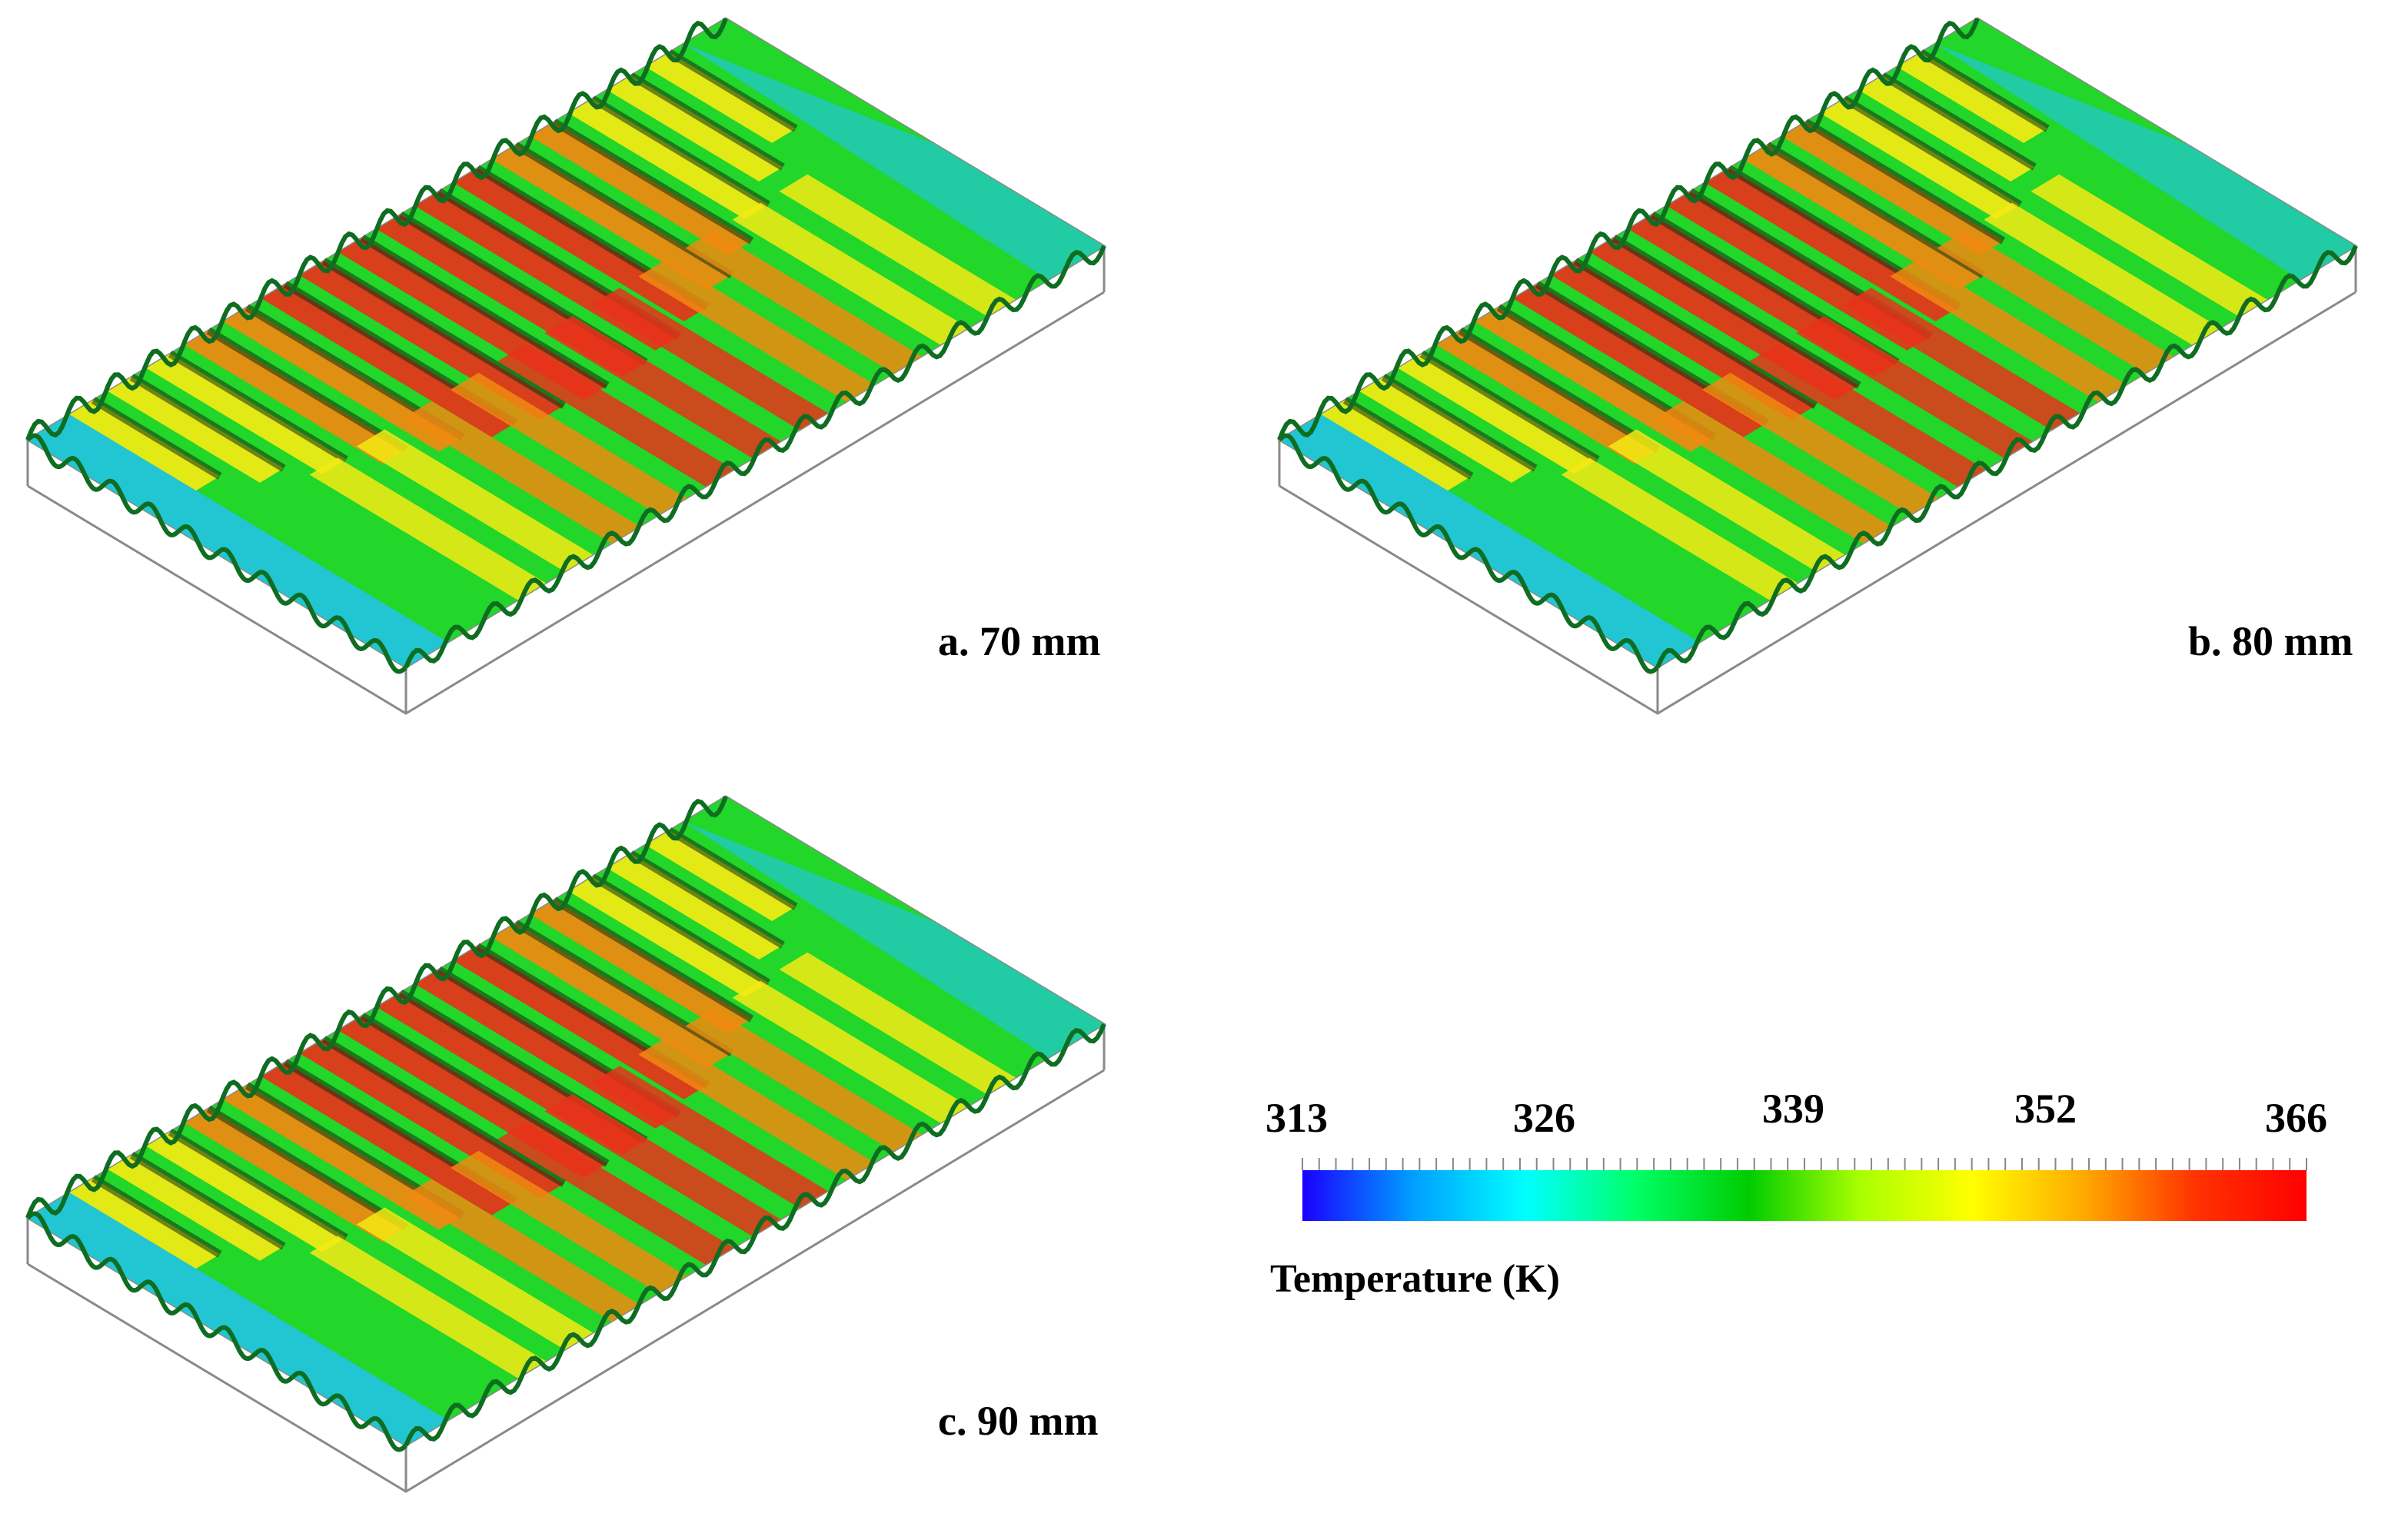  I want to click on panel-a-label: a. 70 mm, so click(1019, 641).